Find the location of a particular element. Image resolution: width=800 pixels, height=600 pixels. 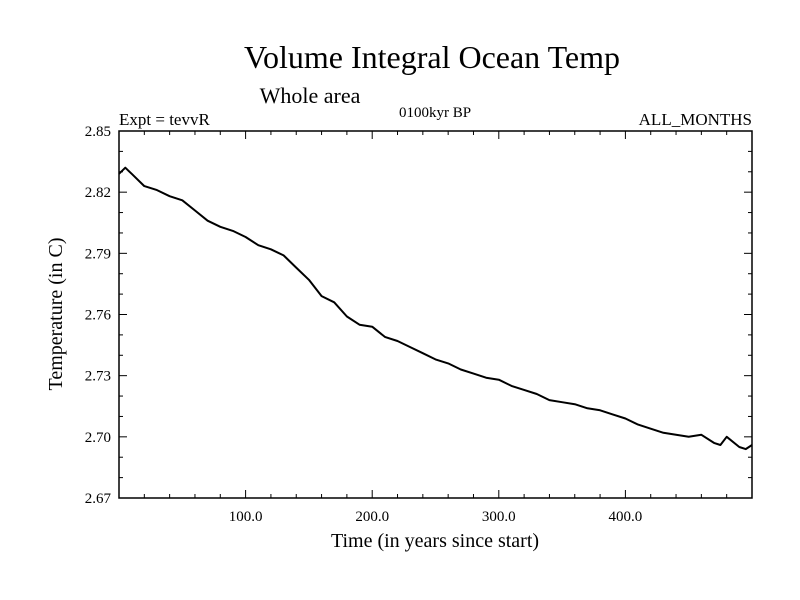

y-tick-label: 2.67 is located at coordinates (98, 499).